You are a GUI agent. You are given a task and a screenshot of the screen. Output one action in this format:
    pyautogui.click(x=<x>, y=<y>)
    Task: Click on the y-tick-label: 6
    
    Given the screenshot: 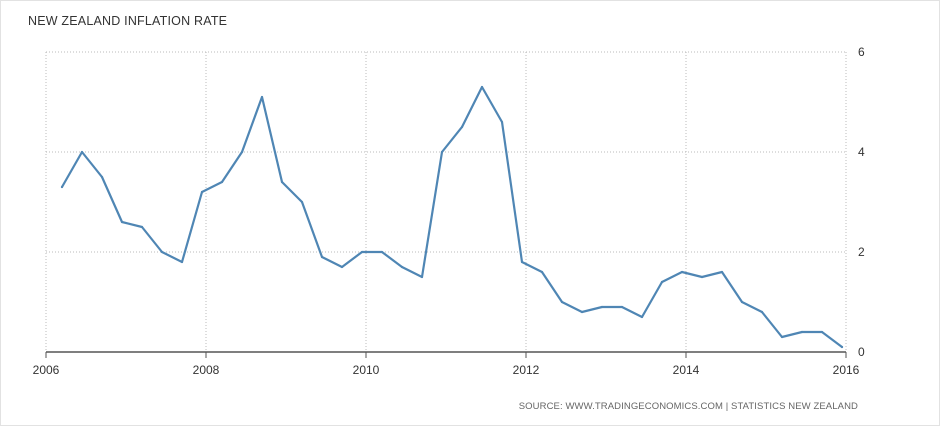 What is the action you would take?
    pyautogui.click(x=861, y=52)
    